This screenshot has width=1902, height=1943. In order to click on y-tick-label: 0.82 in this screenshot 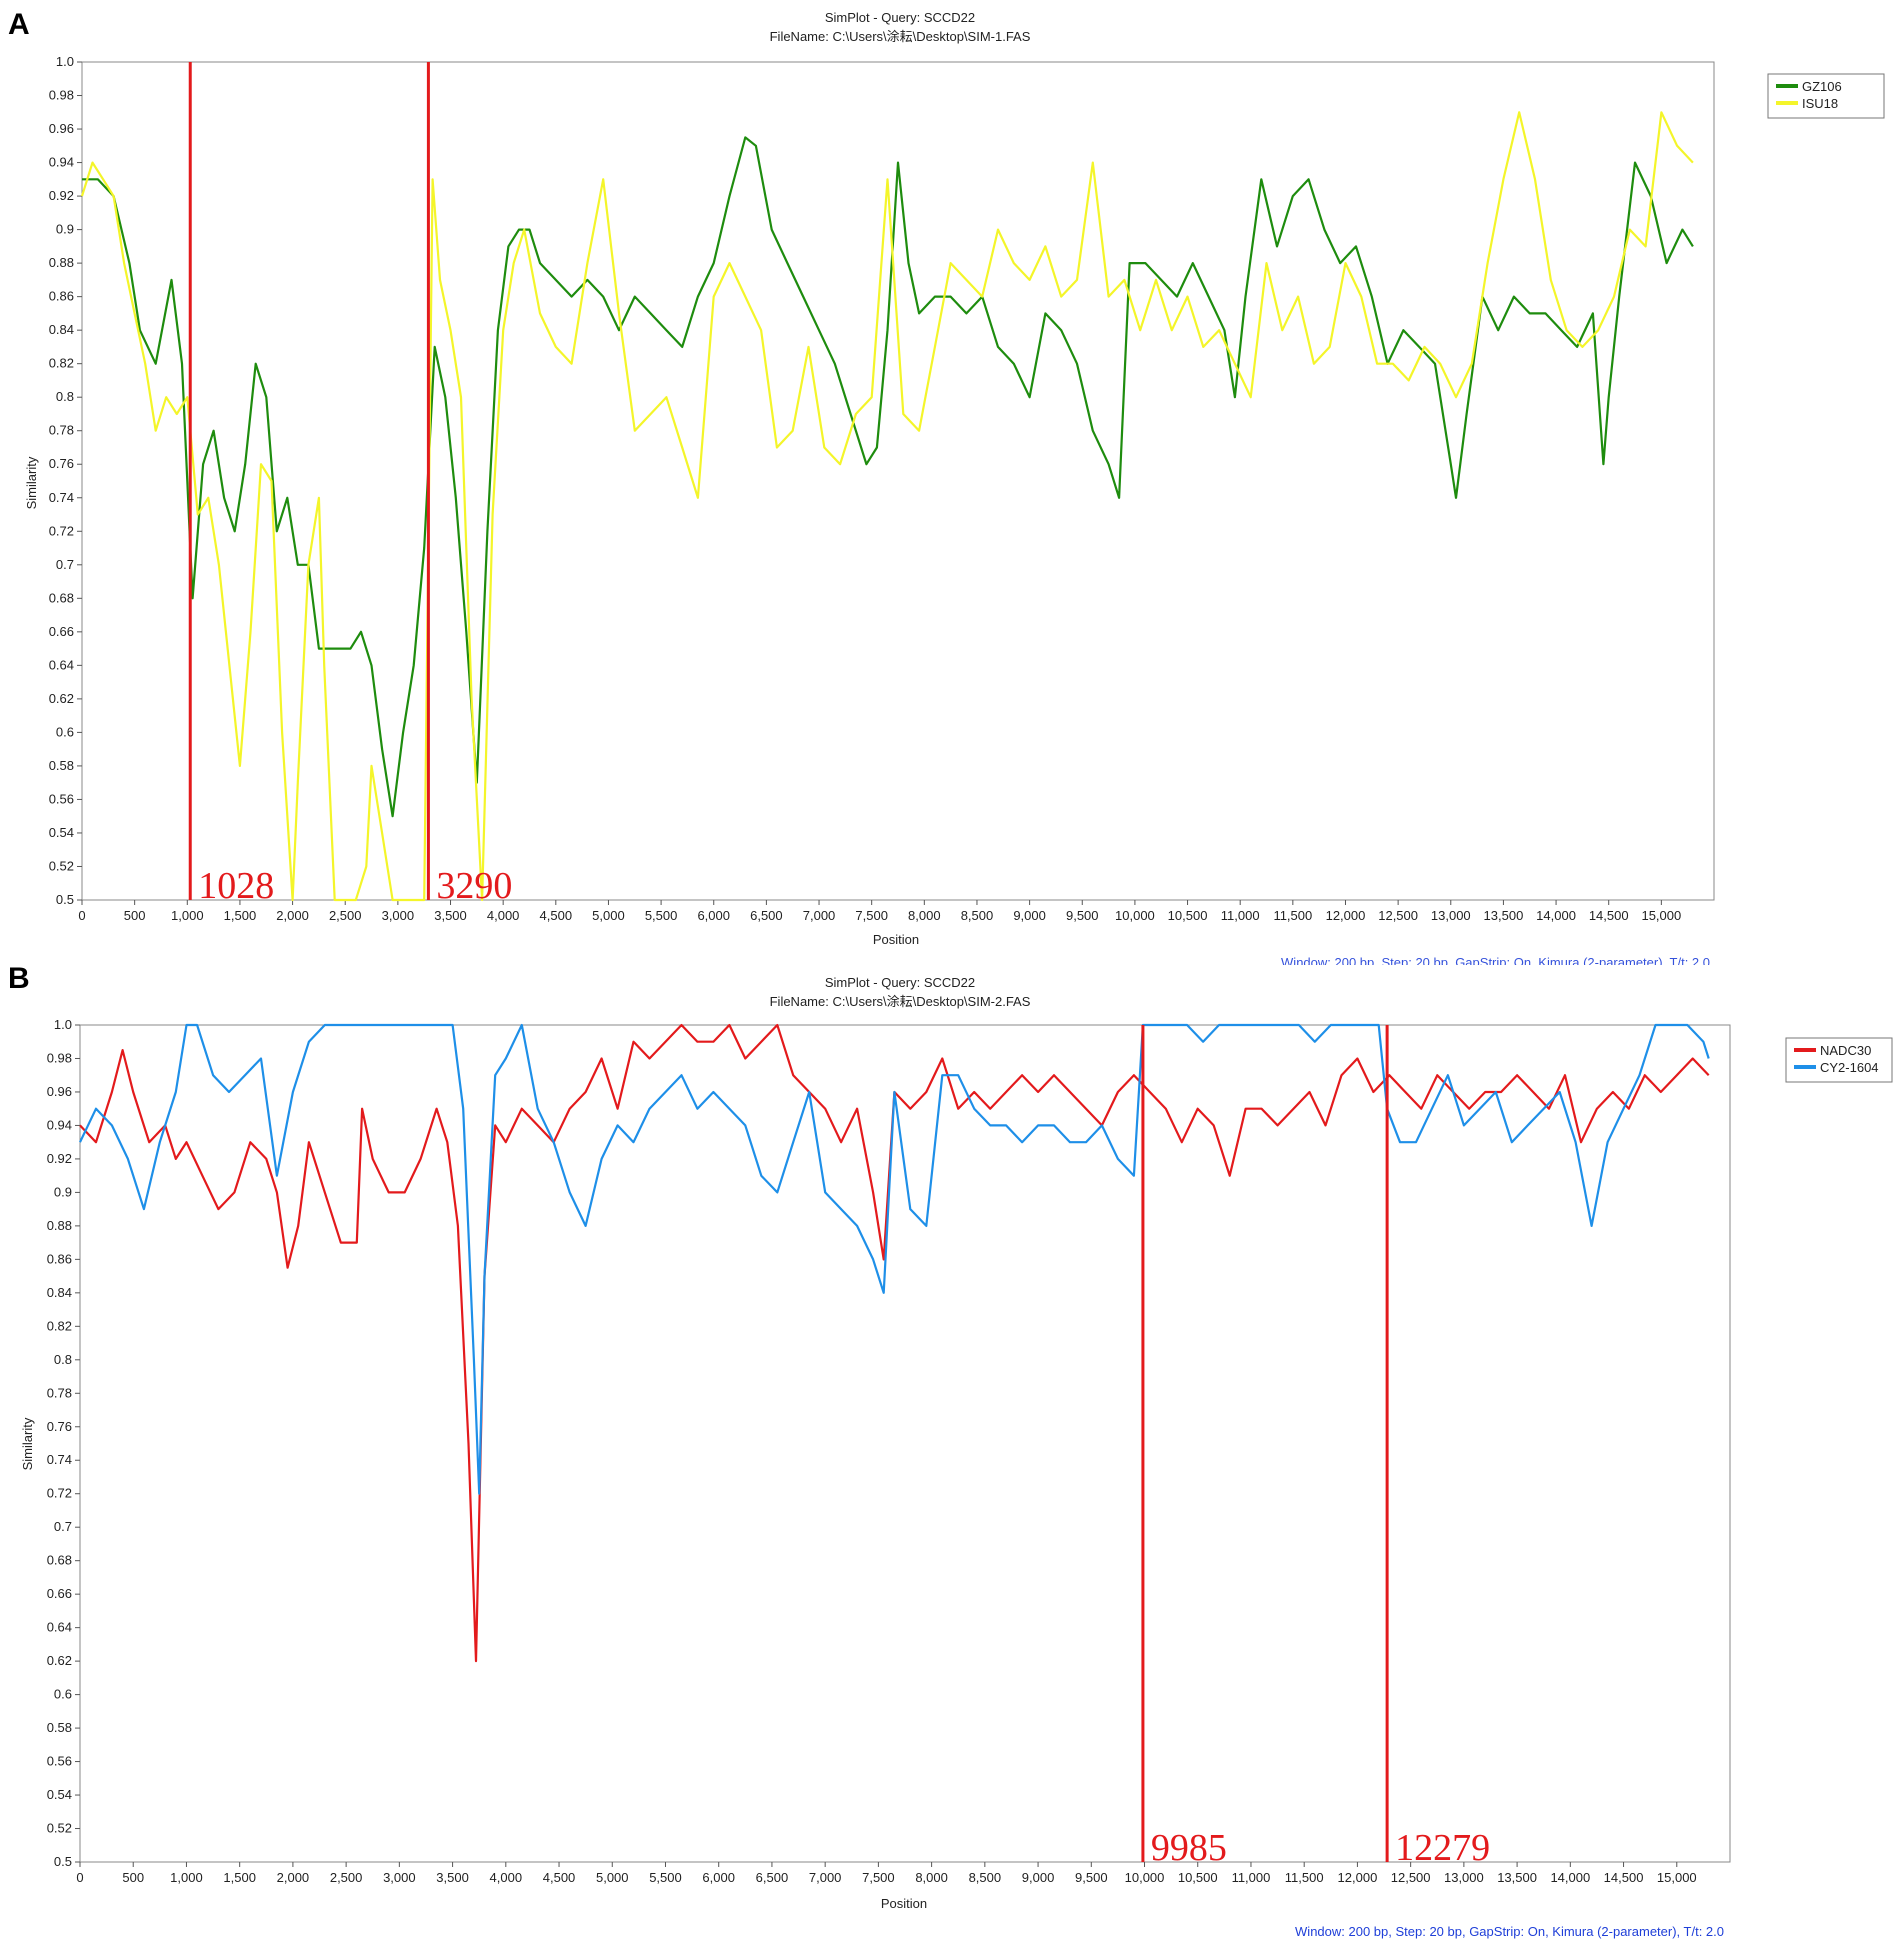, I will do `click(61, 363)`.